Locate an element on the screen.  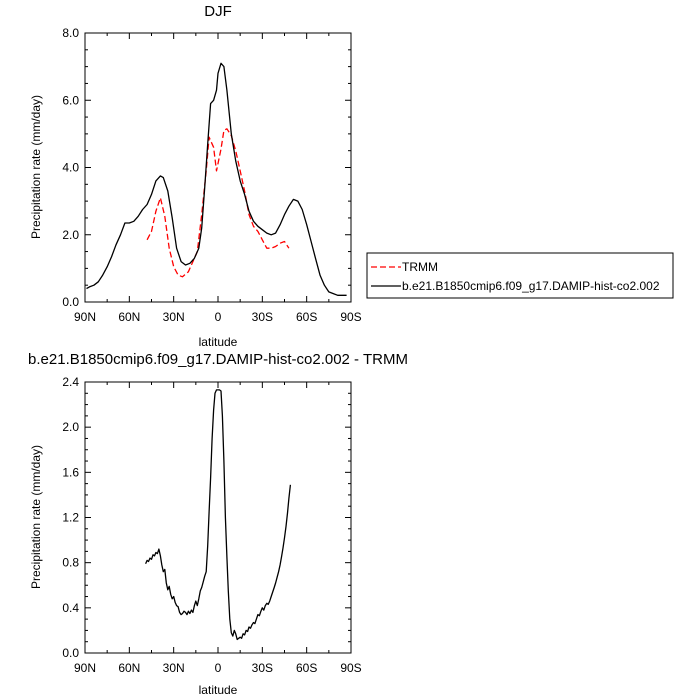
legend-box is located at coordinates (520, 275).